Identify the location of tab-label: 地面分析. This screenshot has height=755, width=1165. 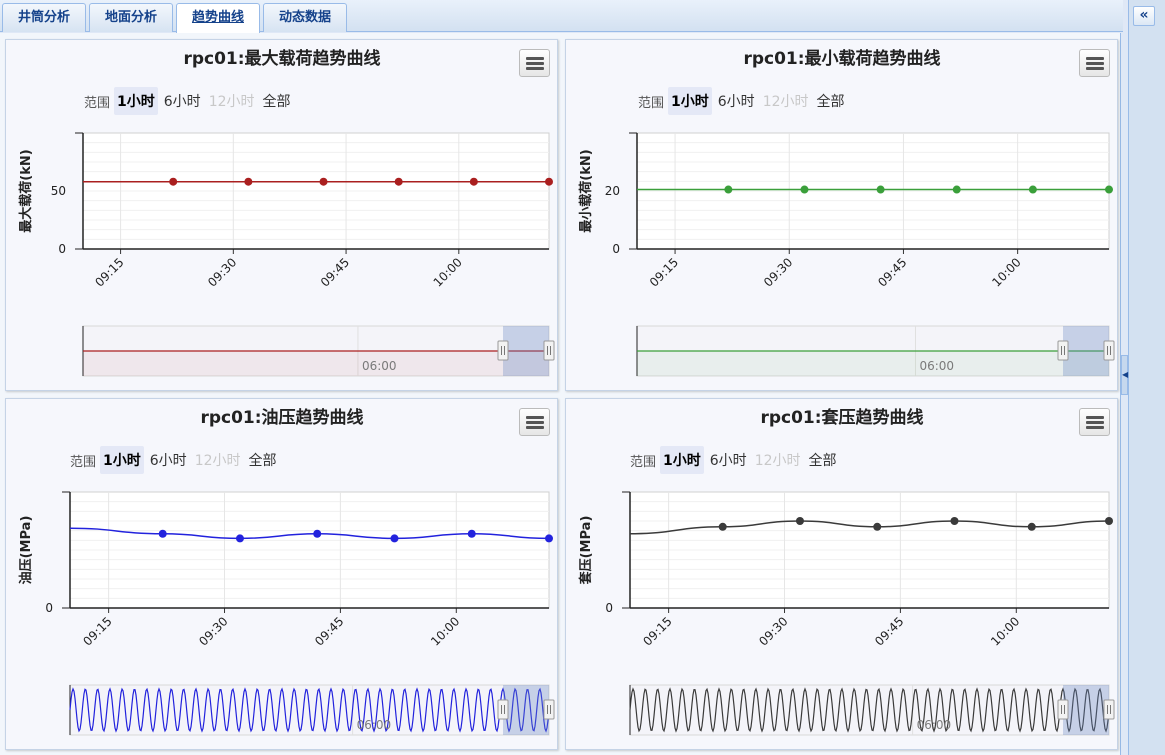
(130, 17).